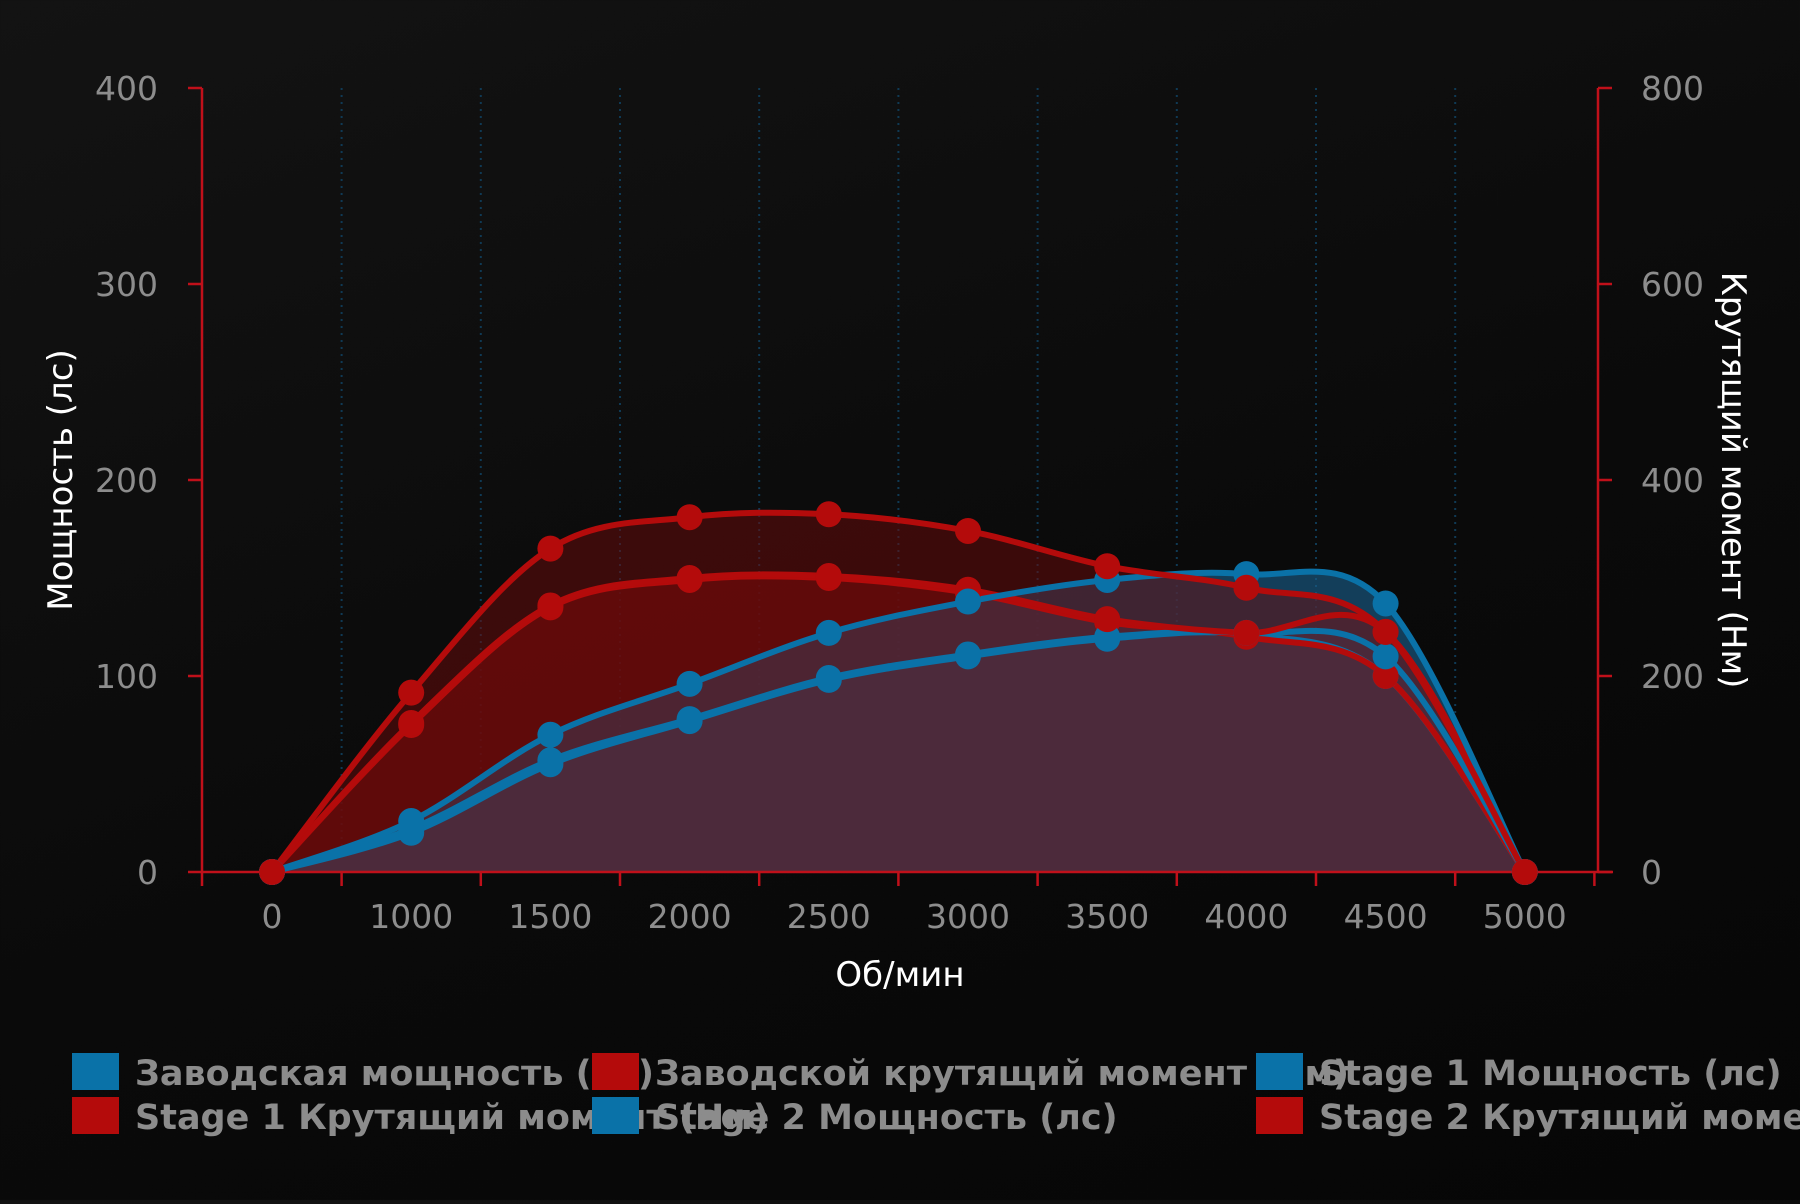 This screenshot has width=1800, height=1204. Describe the element at coordinates (126, 480) in the screenshot. I see `y-left-tick-label: 200` at that location.